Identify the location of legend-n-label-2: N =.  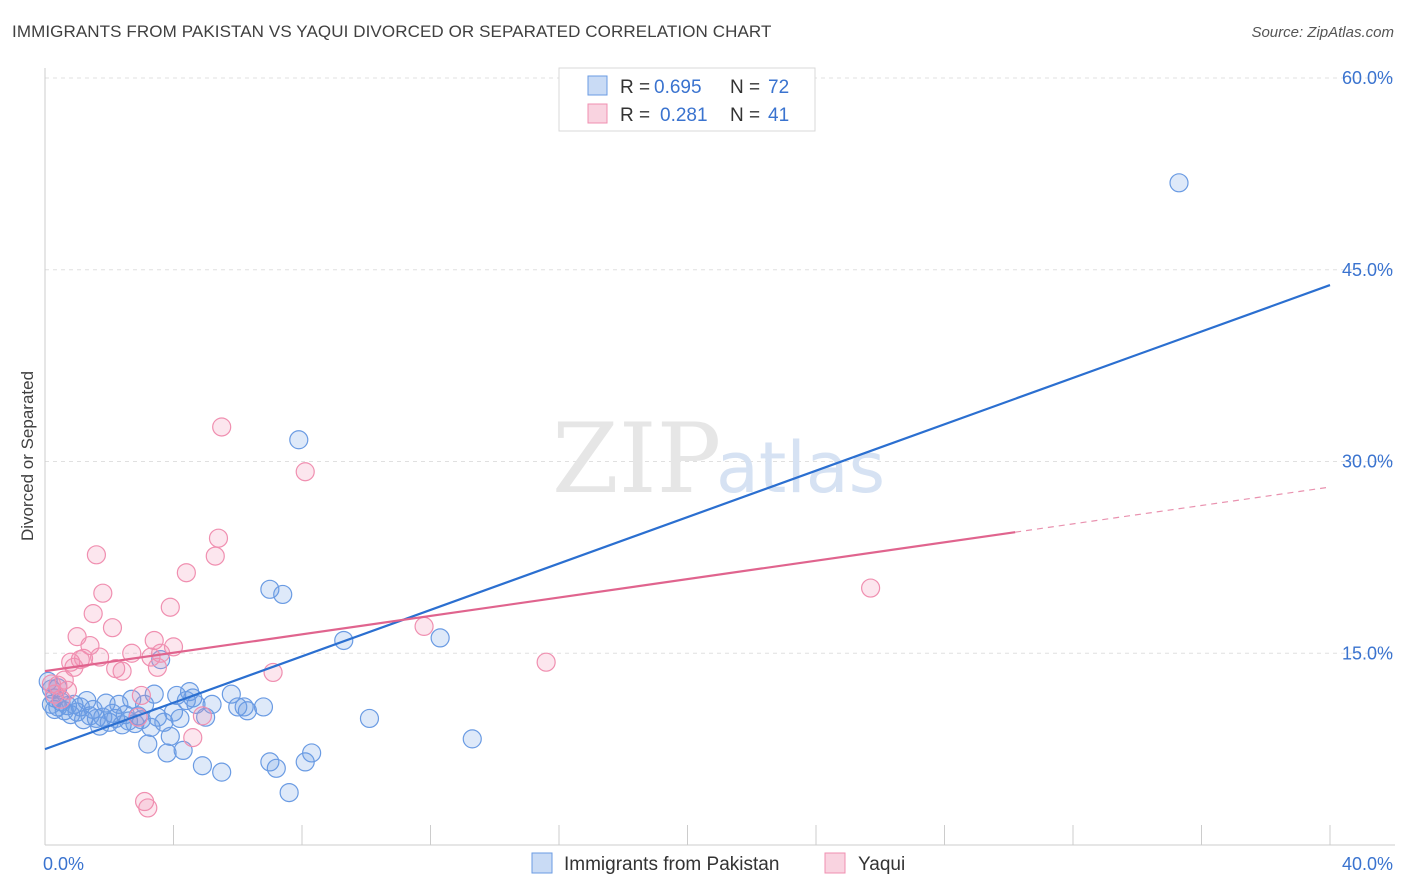
(745, 115).